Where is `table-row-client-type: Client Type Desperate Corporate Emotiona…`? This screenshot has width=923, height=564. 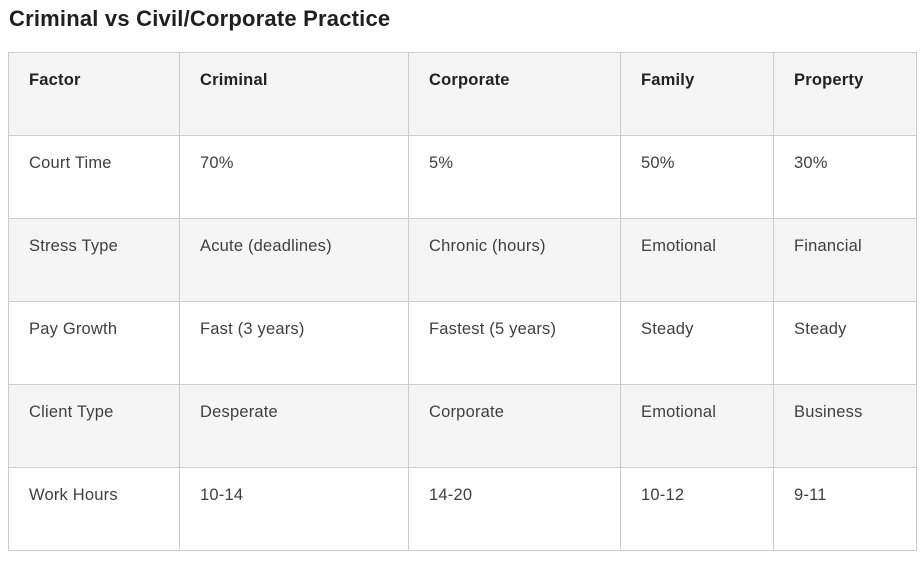
table-row-client-type: Client Type Desperate Corporate Emotiona… is located at coordinates (462, 426).